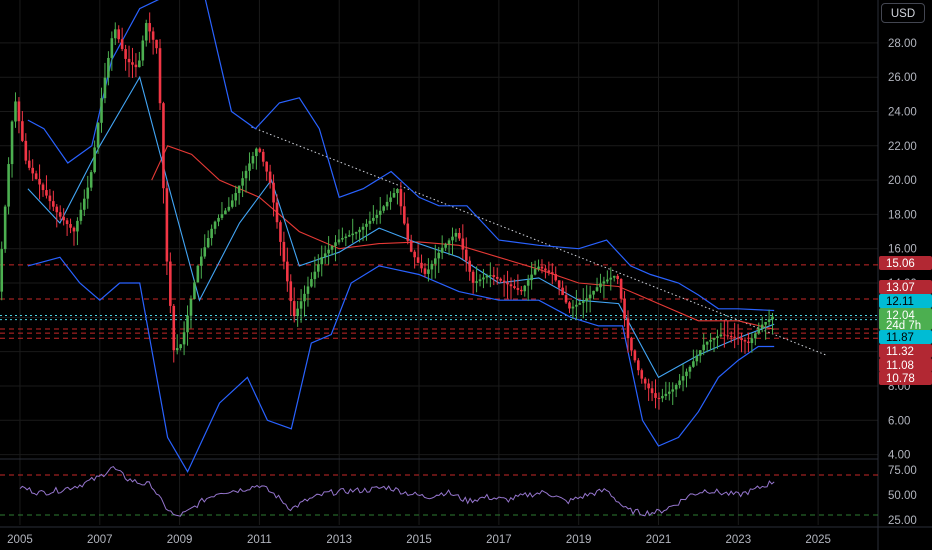 The image size is (932, 550). I want to click on price-tick-label: 16.00, so click(902, 250).